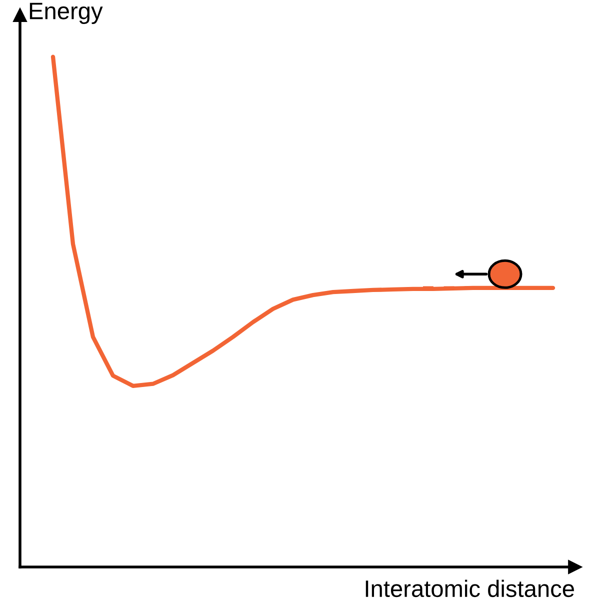 This screenshot has height=604, width=592. Describe the element at coordinates (470, 589) in the screenshot. I see `x-axis-title: Interatomic distance` at that location.